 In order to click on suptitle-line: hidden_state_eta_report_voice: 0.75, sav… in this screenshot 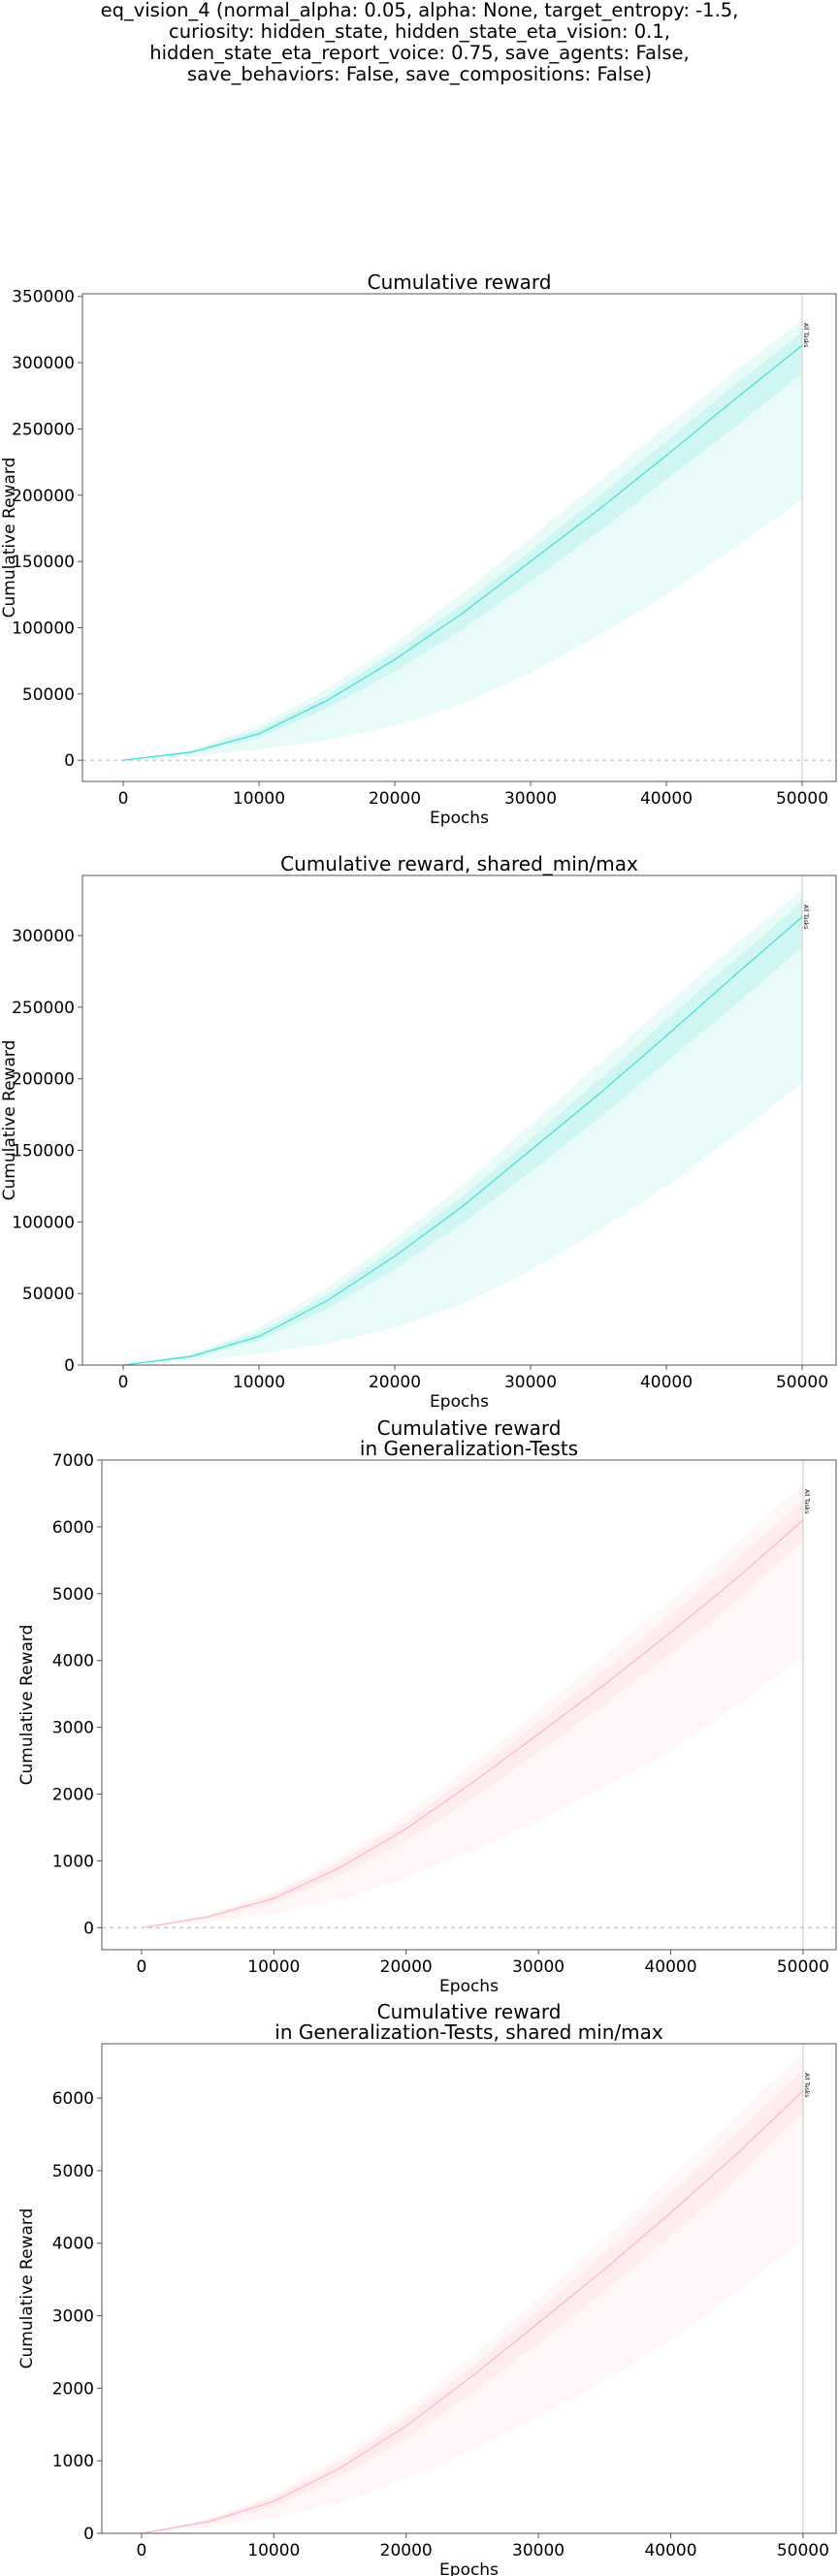, I will do `click(419, 53)`.